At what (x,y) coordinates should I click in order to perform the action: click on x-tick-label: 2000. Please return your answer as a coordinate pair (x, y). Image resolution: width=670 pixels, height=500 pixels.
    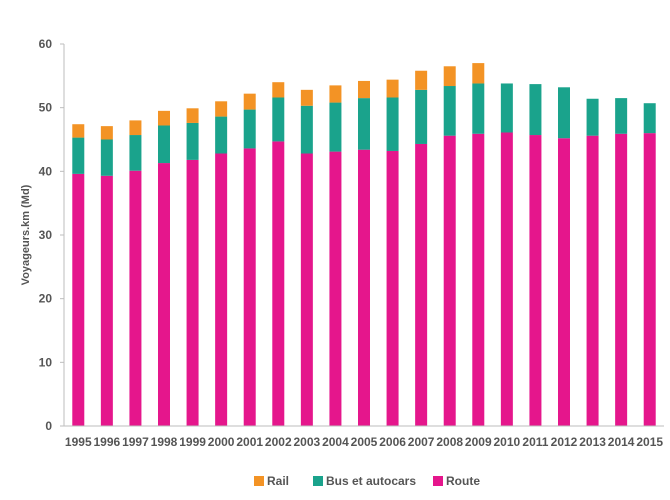
    Looking at the image, I should click on (221, 442).